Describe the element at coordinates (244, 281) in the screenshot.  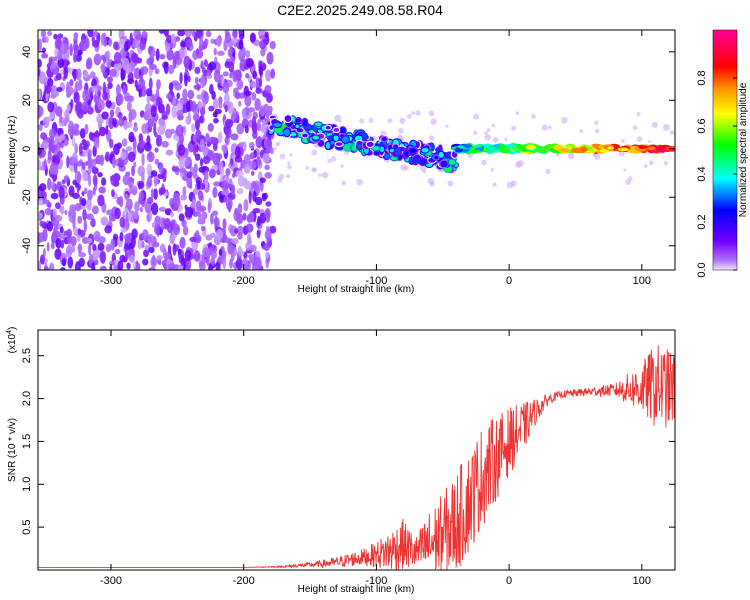
I see `x-tick-label: -200` at that location.